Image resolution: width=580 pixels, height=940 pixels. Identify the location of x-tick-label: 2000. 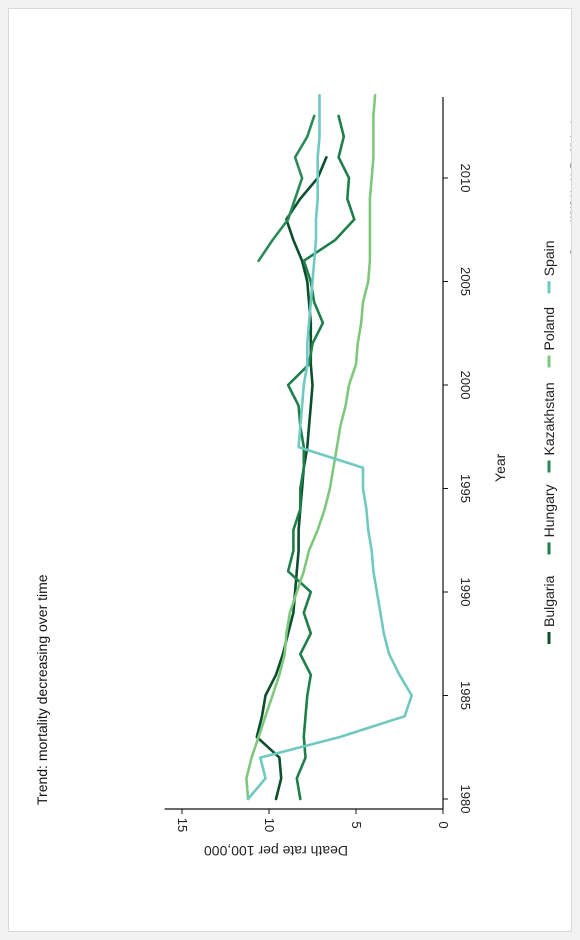
(465, 385).